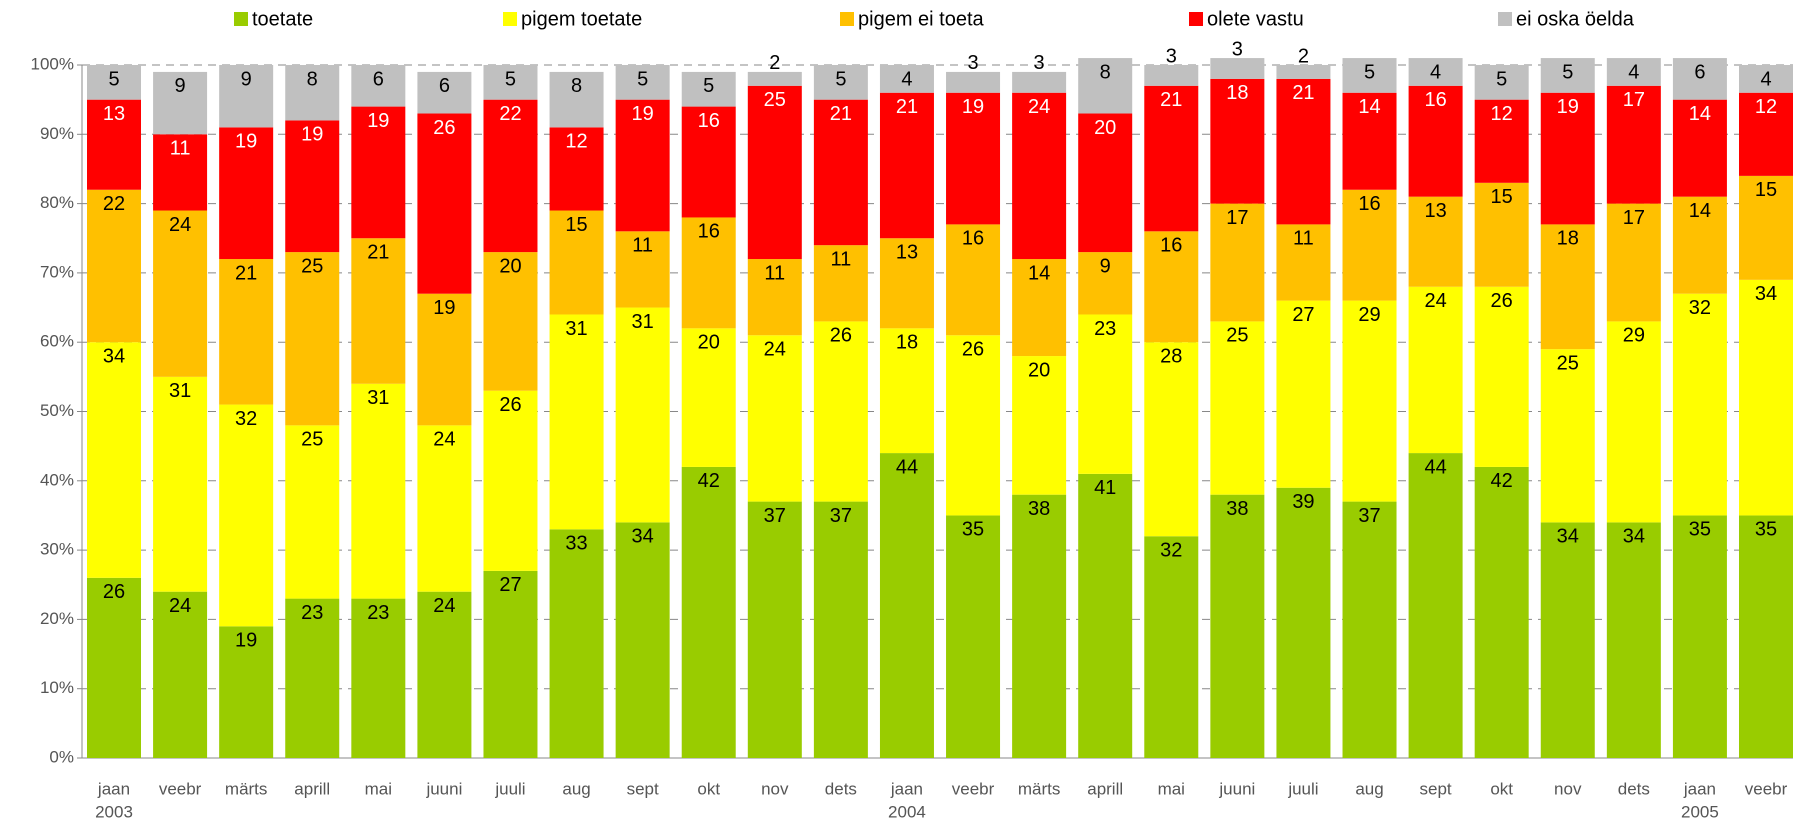 The image size is (1793, 826). What do you see at coordinates (1766, 530) in the screenshot?
I see `data-label: 35` at bounding box center [1766, 530].